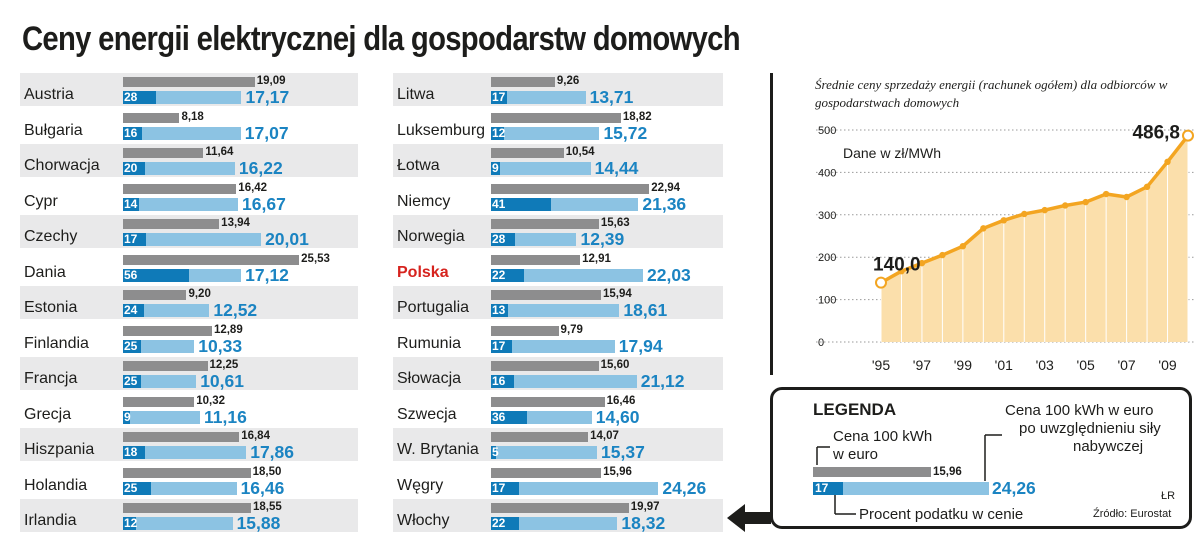 This screenshot has height=545, width=1200. Describe the element at coordinates (50, 520) in the screenshot. I see `country-label: Irlandia` at that location.